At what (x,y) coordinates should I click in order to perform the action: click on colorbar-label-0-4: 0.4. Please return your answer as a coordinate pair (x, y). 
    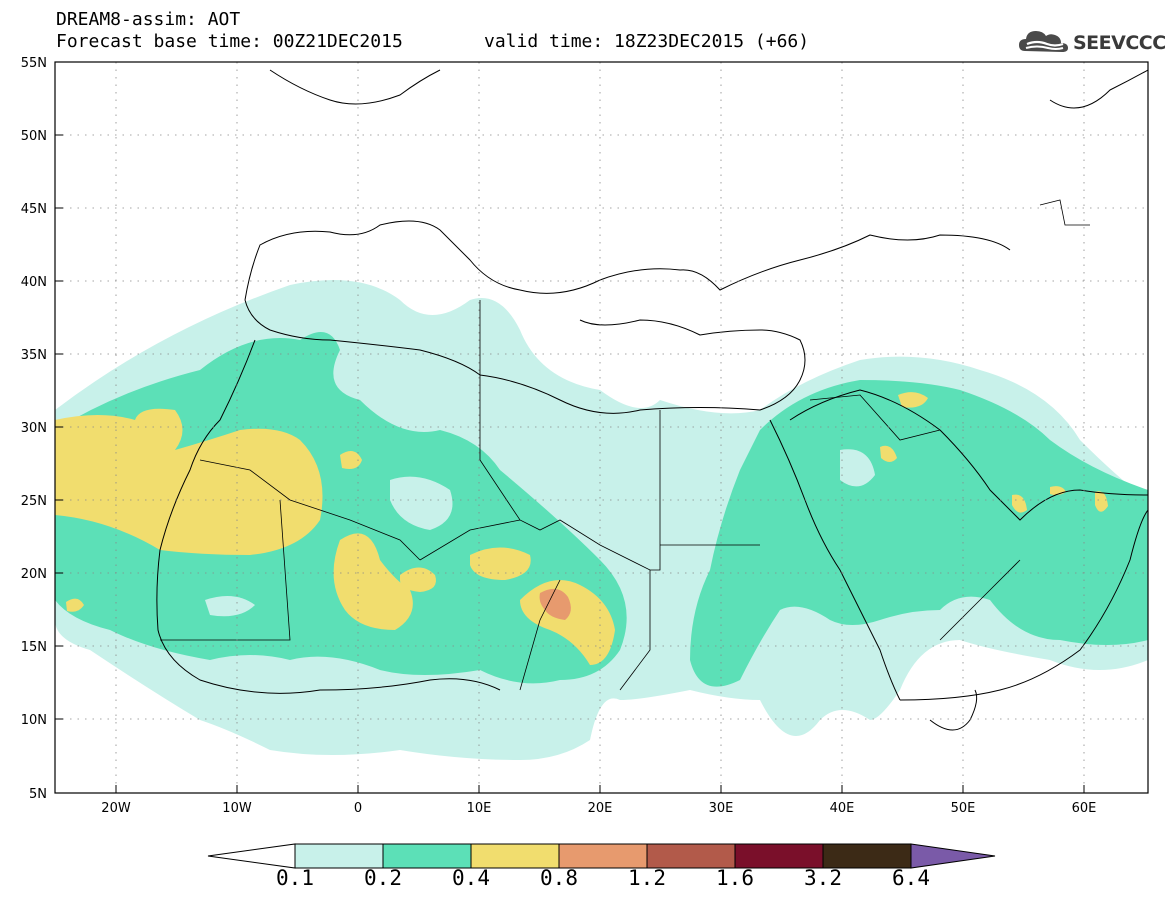
    Looking at the image, I should click on (471, 878).